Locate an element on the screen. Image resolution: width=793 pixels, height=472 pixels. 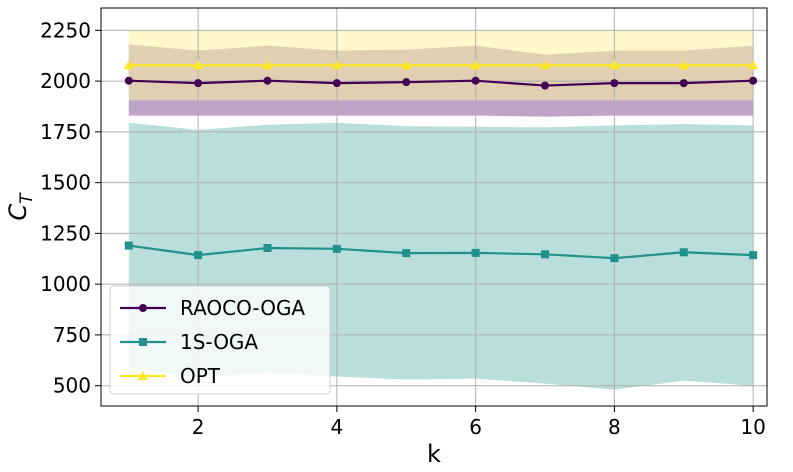
legend: RAOCO-OGA 1S-OGA OPT is located at coordinates (220, 340).